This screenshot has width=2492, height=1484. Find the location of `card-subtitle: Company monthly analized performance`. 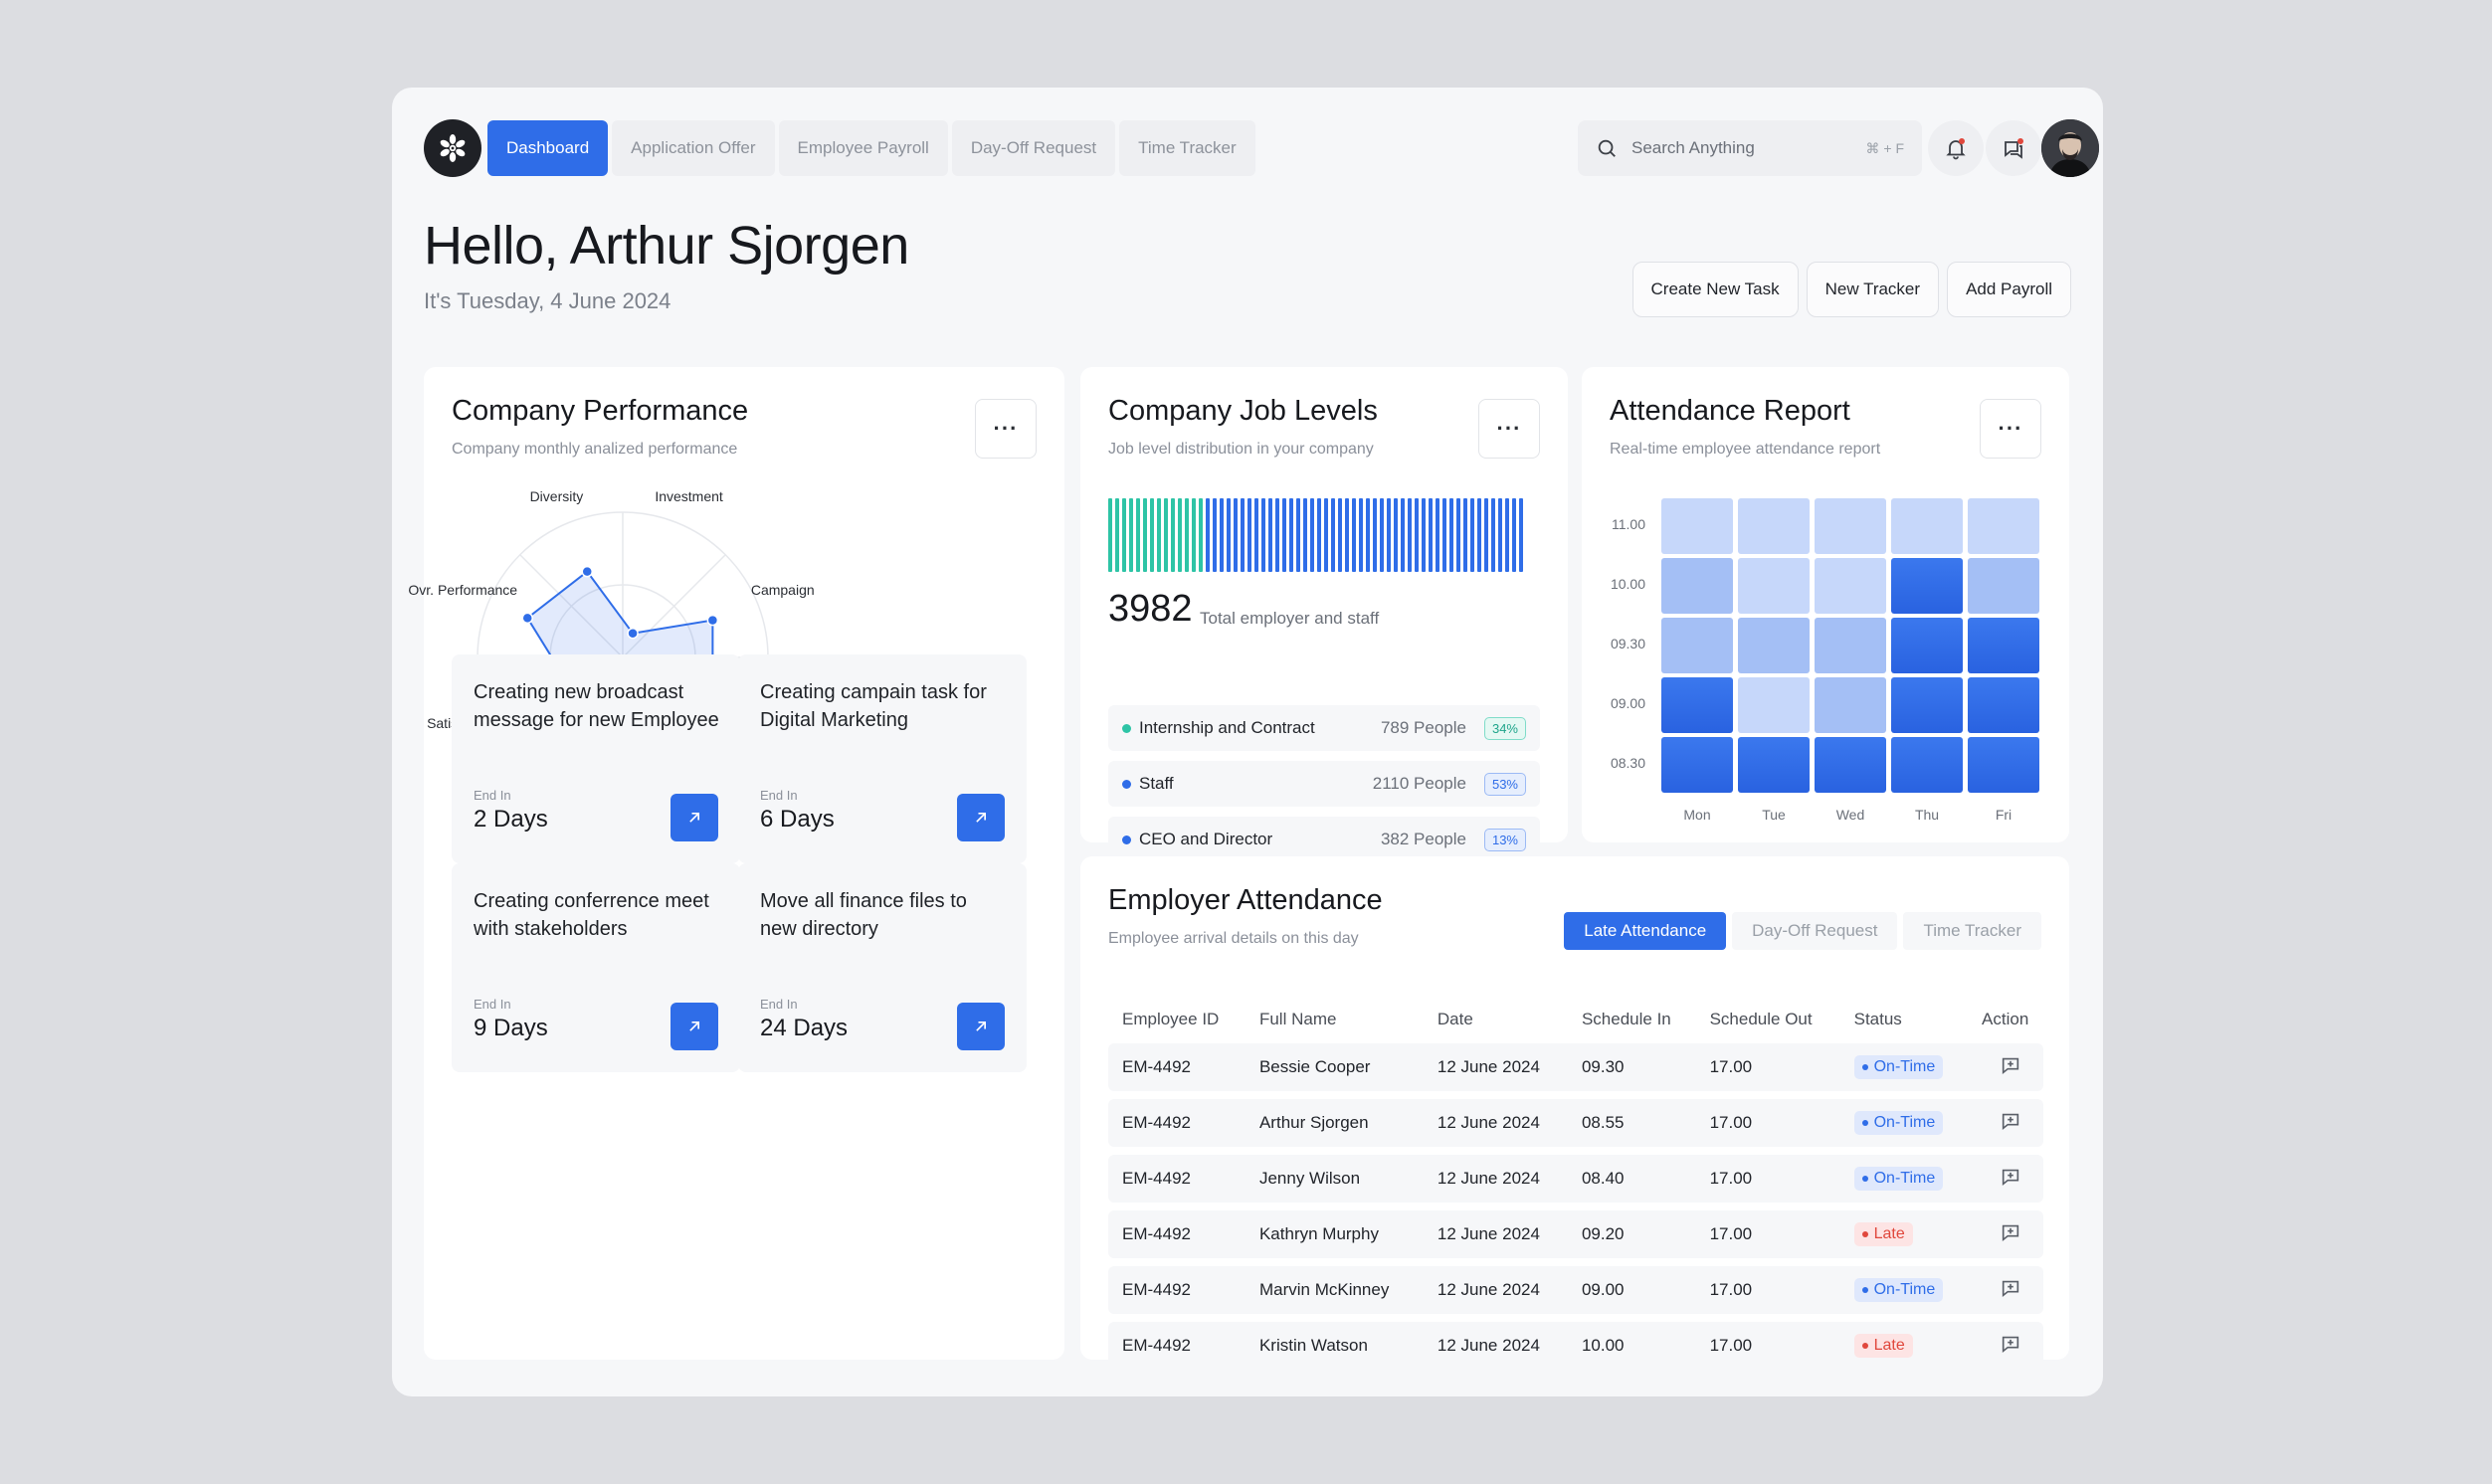

card-subtitle: Company monthly analized performance is located at coordinates (595, 450).